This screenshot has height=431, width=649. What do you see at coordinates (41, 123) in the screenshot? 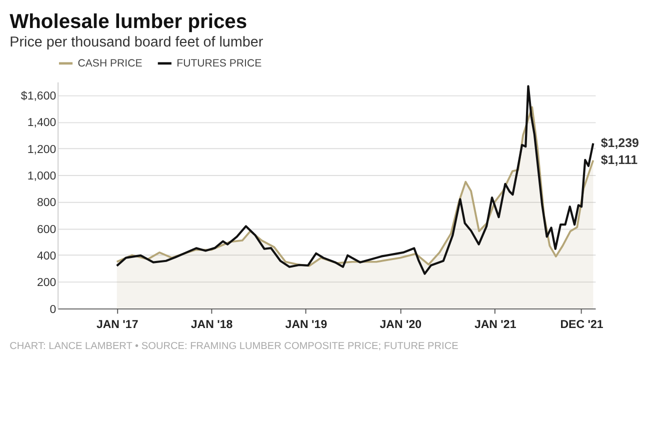
I see `y-tick-label: 1,400` at bounding box center [41, 123].